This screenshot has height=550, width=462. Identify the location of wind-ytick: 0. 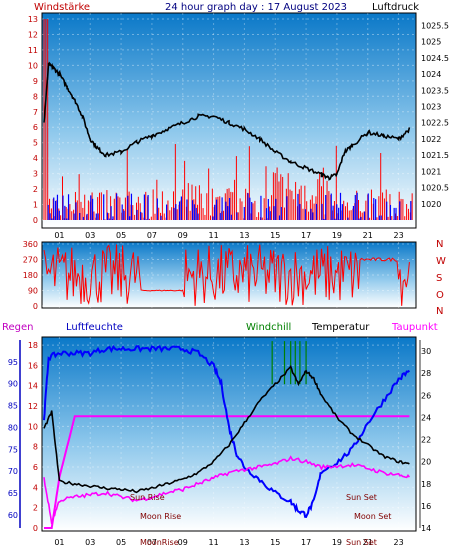
(35, 220).